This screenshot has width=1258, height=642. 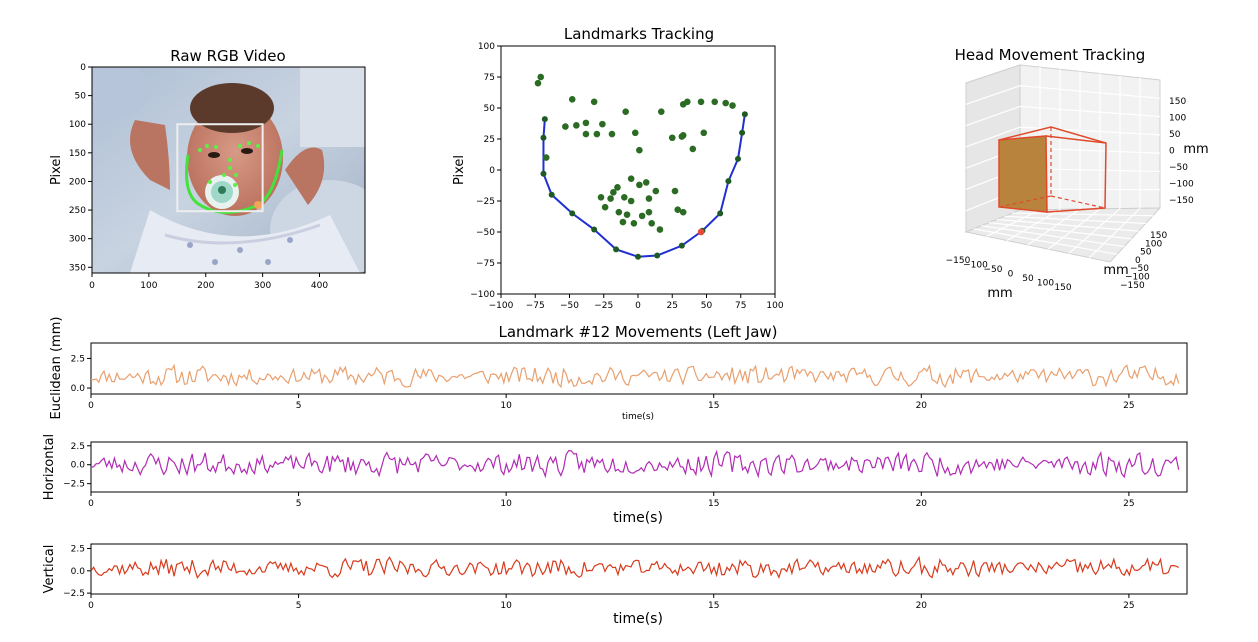 What do you see at coordinates (635, 464) in the screenshot?
I see `signal-line` at bounding box center [635, 464].